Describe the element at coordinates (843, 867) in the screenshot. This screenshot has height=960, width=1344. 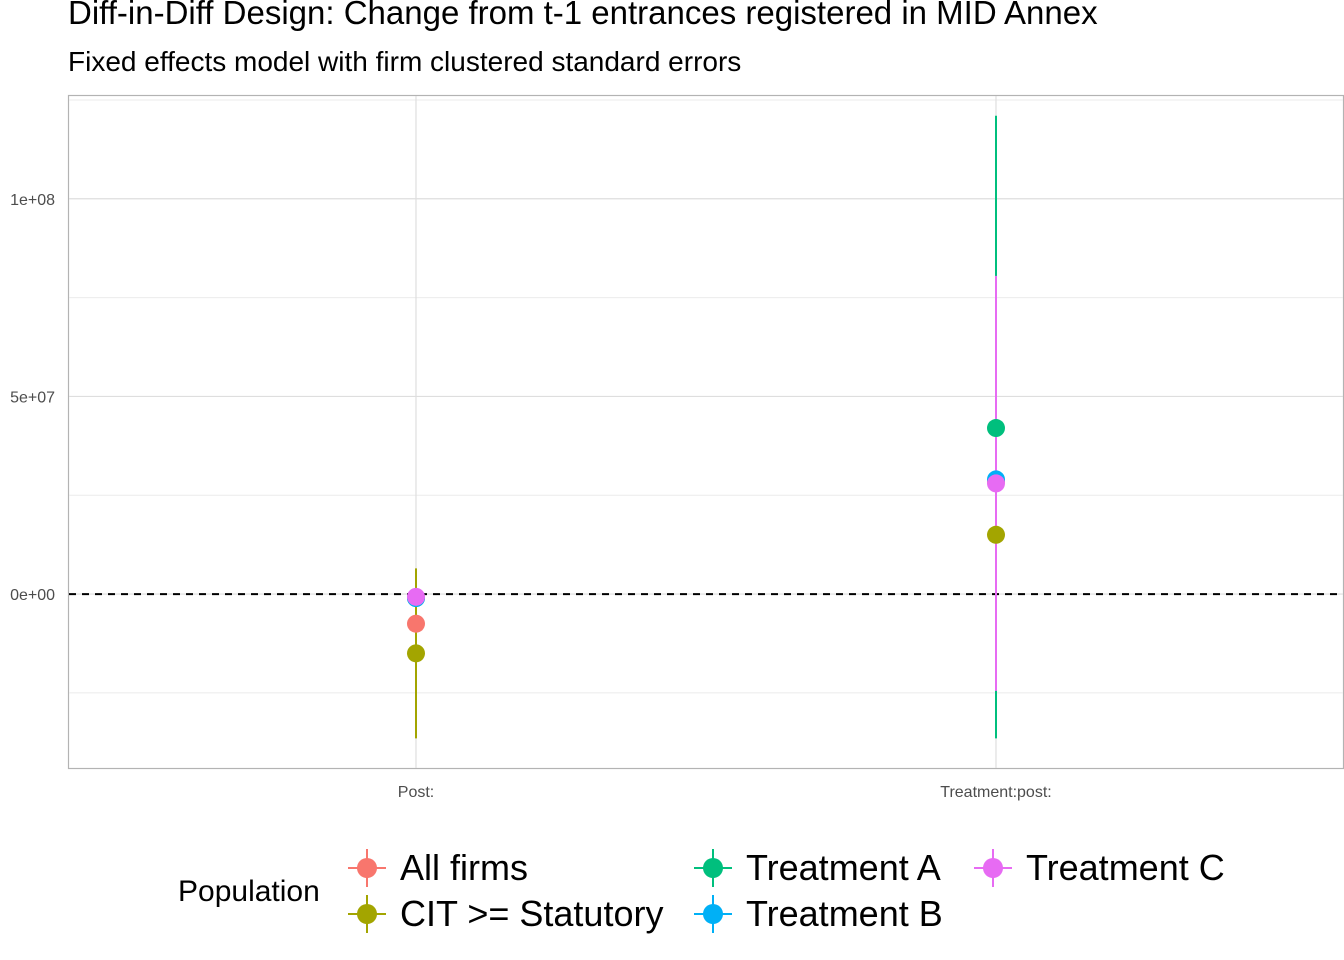
I see `legend-label: Treatment A` at that location.